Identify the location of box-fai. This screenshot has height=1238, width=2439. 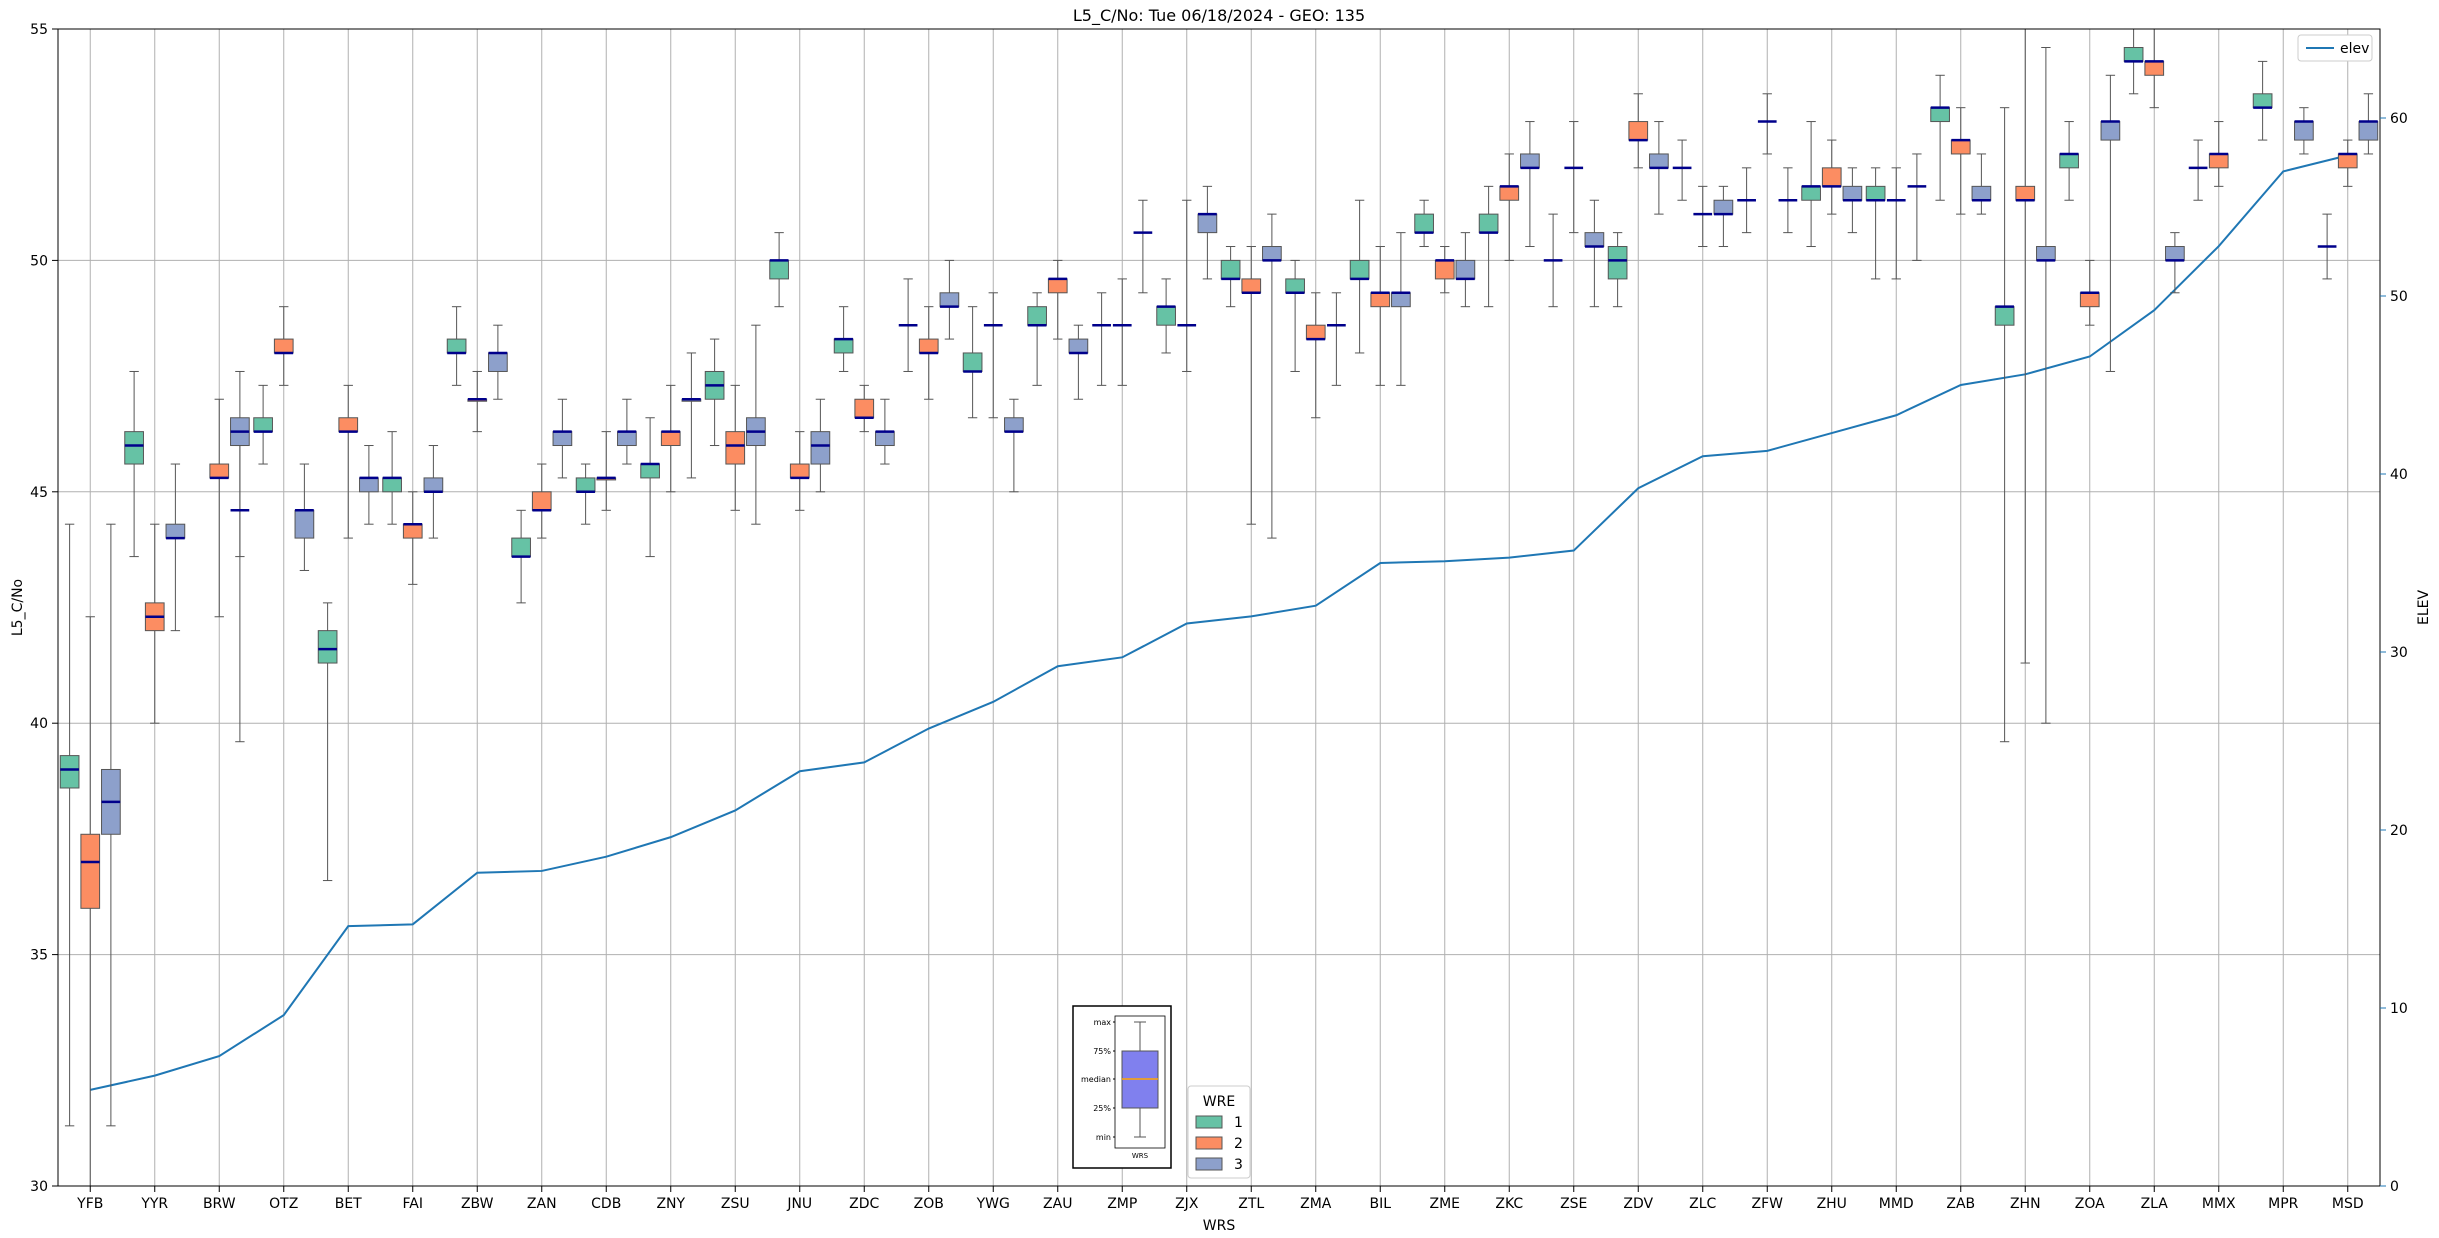
(392, 478).